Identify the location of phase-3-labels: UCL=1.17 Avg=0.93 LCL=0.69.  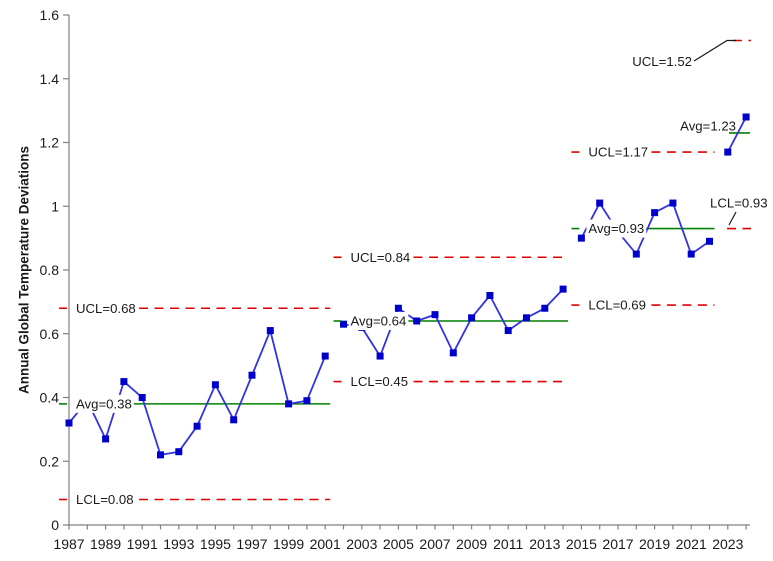
(611, 229).